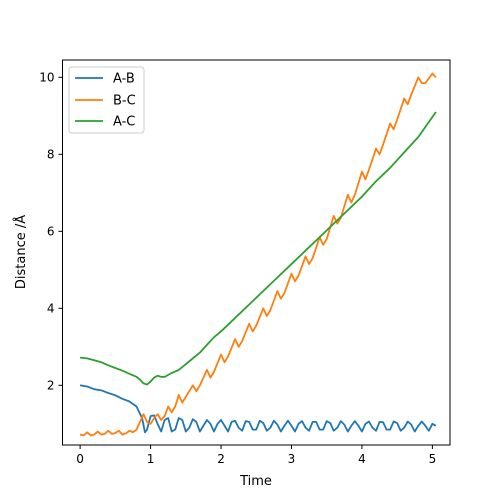  I want to click on y-tick-label: 10, so click(46, 77).